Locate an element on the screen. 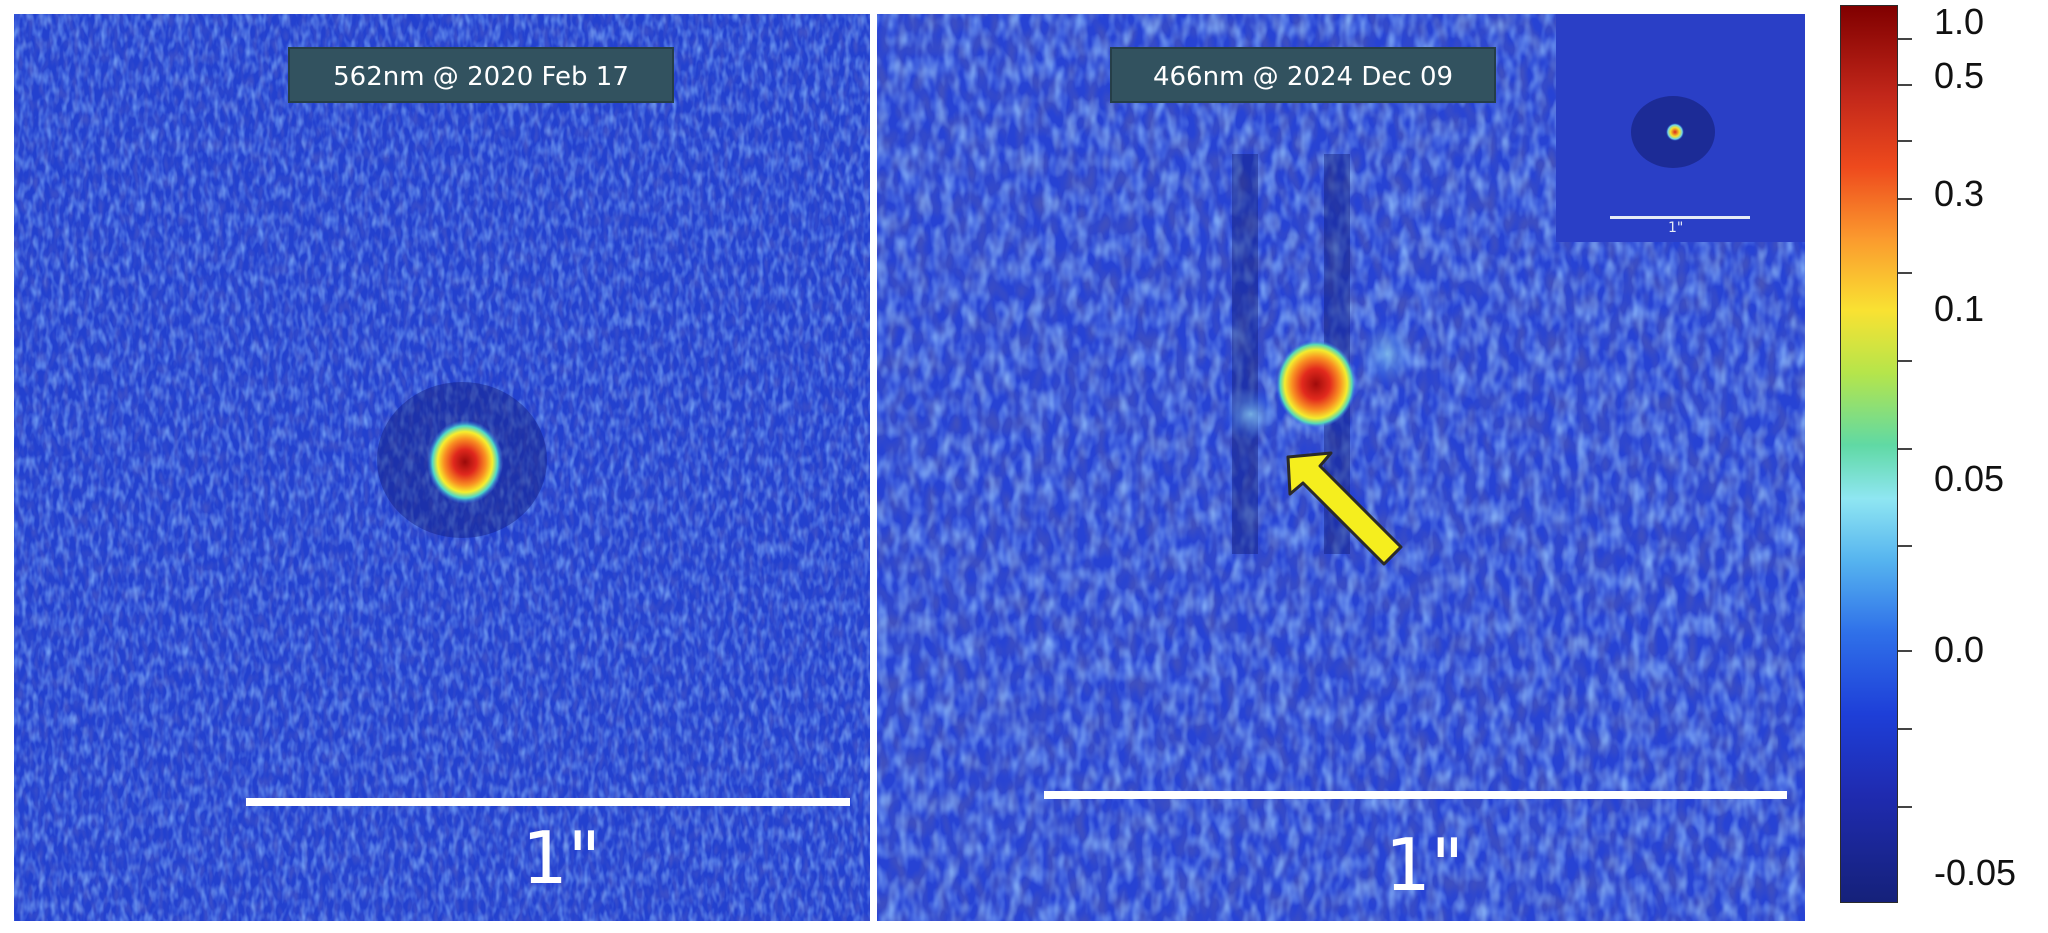 The width and height of the screenshot is (2048, 933). right-observation-label: 466nm @ 2024 Dec 09 is located at coordinates (1303, 75).